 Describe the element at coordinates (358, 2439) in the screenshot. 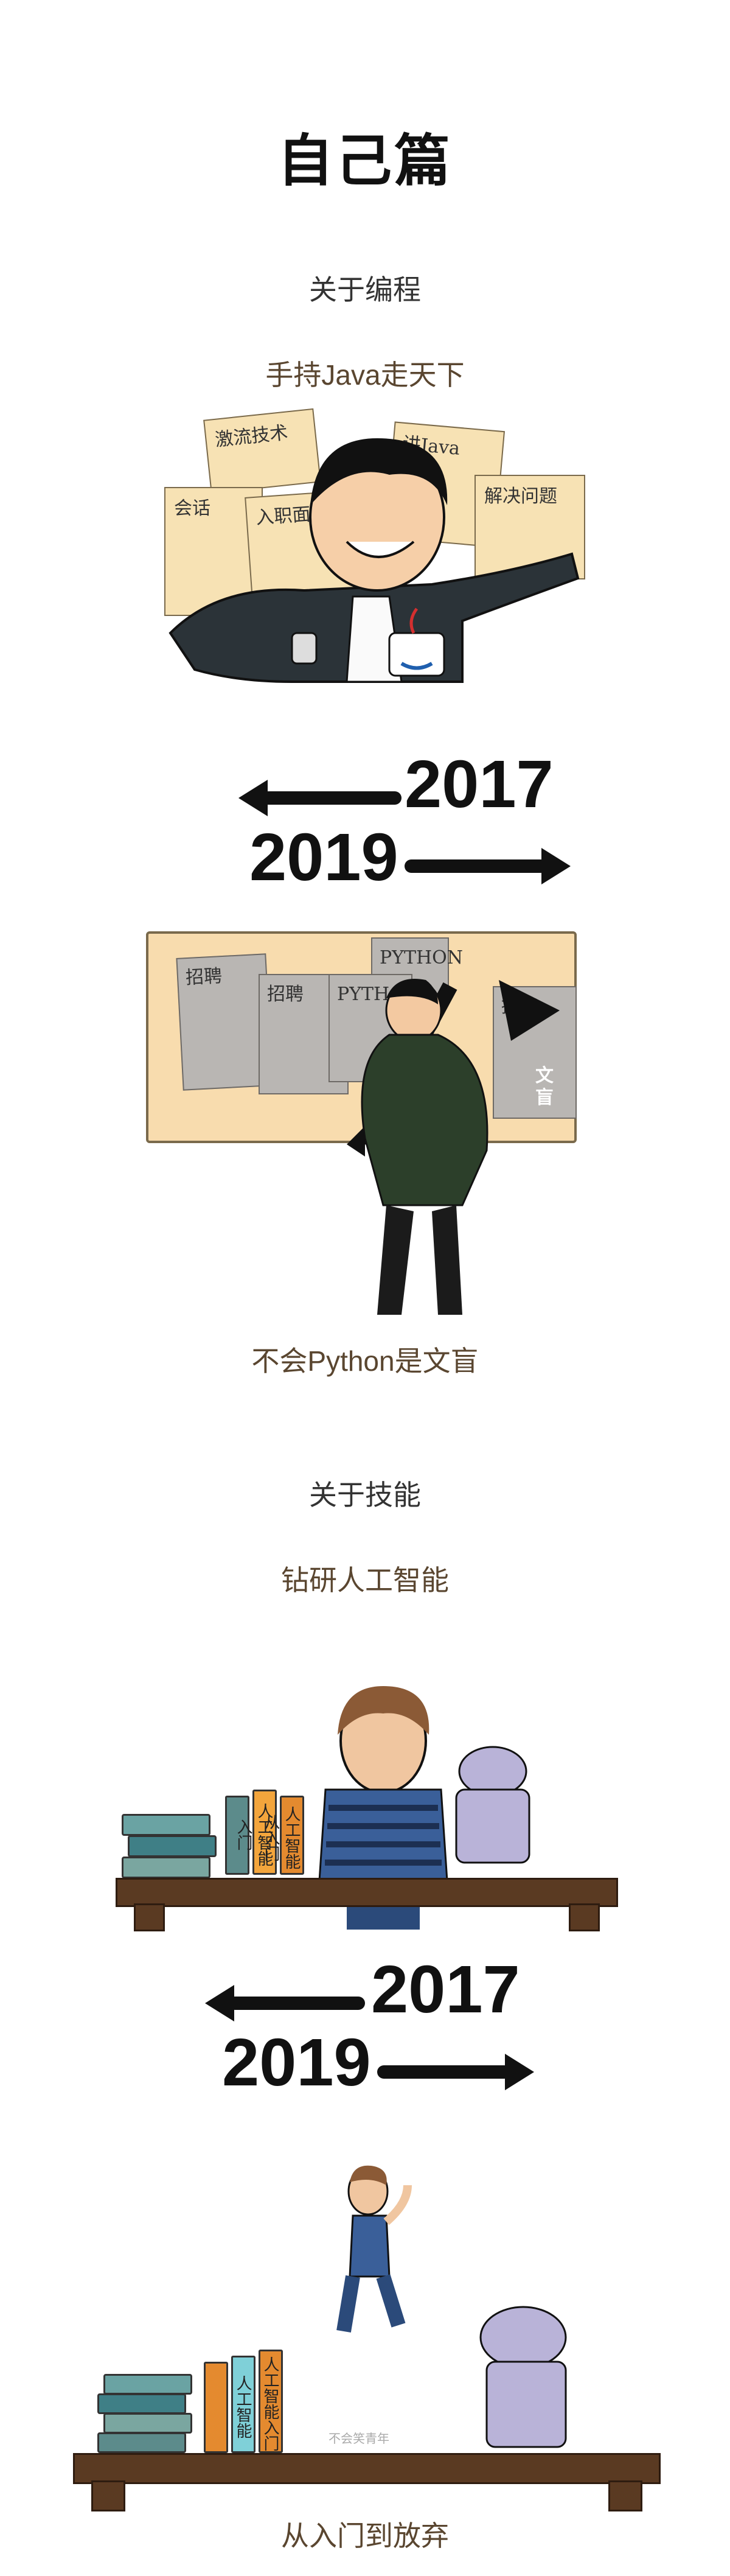

I see `watermark: 不会笑青年` at that location.